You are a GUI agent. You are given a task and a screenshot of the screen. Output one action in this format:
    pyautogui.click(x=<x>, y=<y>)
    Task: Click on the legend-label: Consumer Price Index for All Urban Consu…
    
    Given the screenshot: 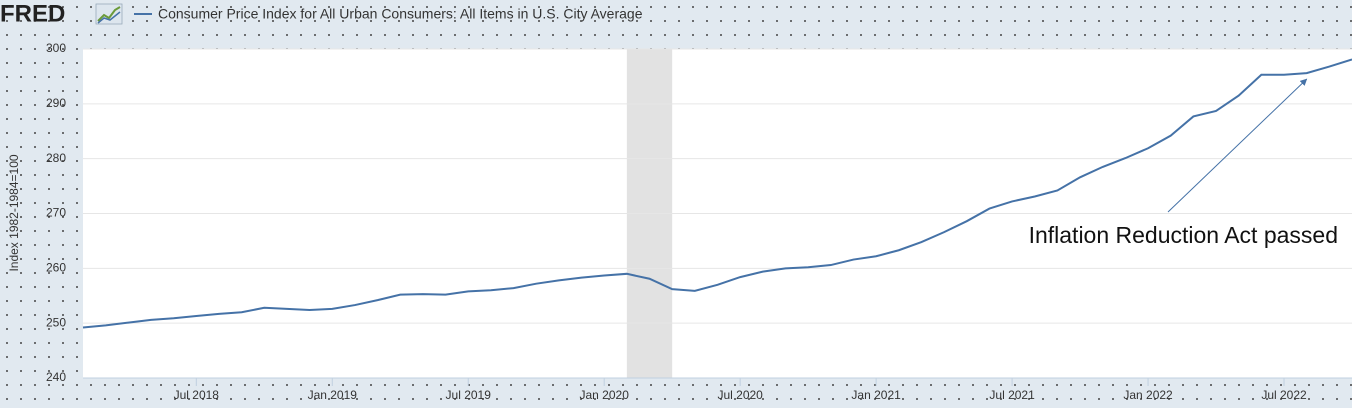 What is the action you would take?
    pyautogui.click(x=400, y=14)
    